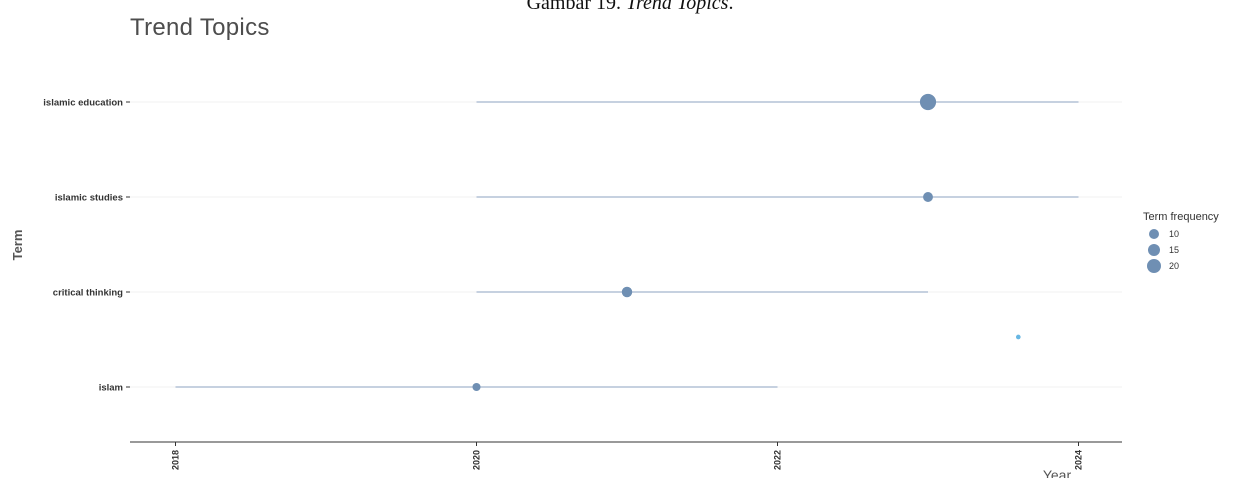 The height and width of the screenshot is (478, 1238). What do you see at coordinates (627, 292) in the screenshot?
I see `point-critical-thinking` at bounding box center [627, 292].